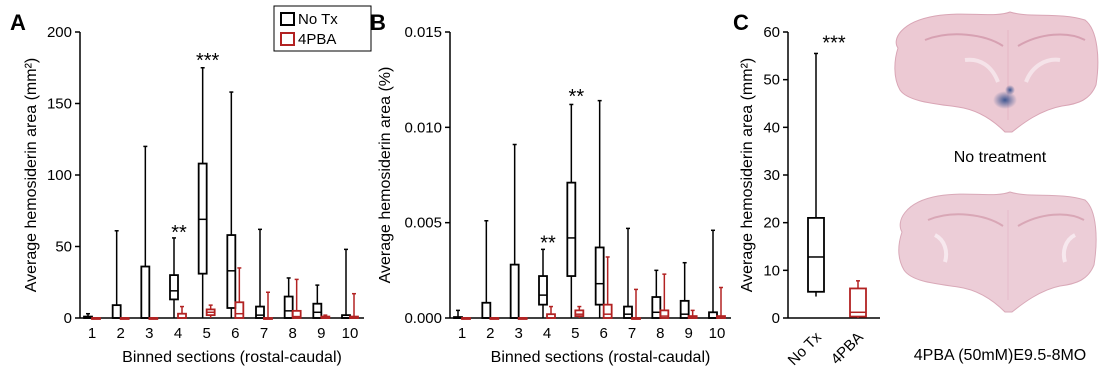 The image size is (1102, 369). What do you see at coordinates (462, 333) in the screenshot?
I see `x-tick-label: 1` at bounding box center [462, 333].